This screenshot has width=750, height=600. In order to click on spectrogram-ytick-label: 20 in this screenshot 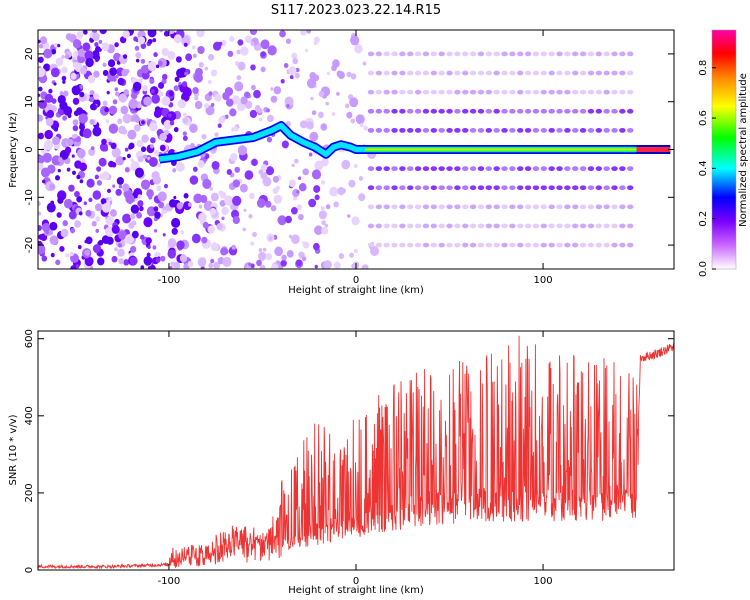, I will do `click(29, 54)`.